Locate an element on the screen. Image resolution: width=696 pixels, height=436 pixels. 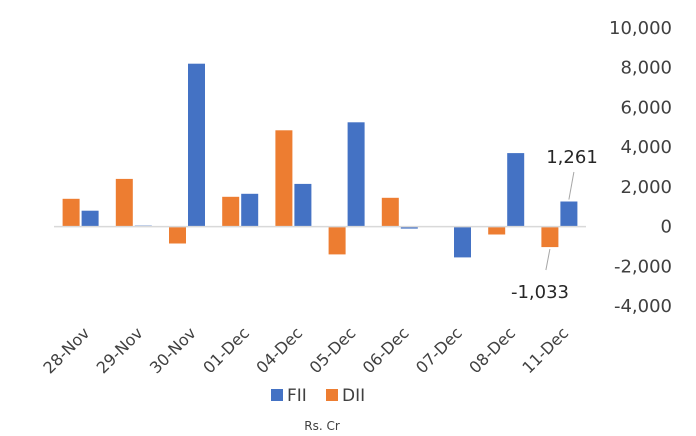
y-tick-label: 8,000 is located at coordinates (646, 68).